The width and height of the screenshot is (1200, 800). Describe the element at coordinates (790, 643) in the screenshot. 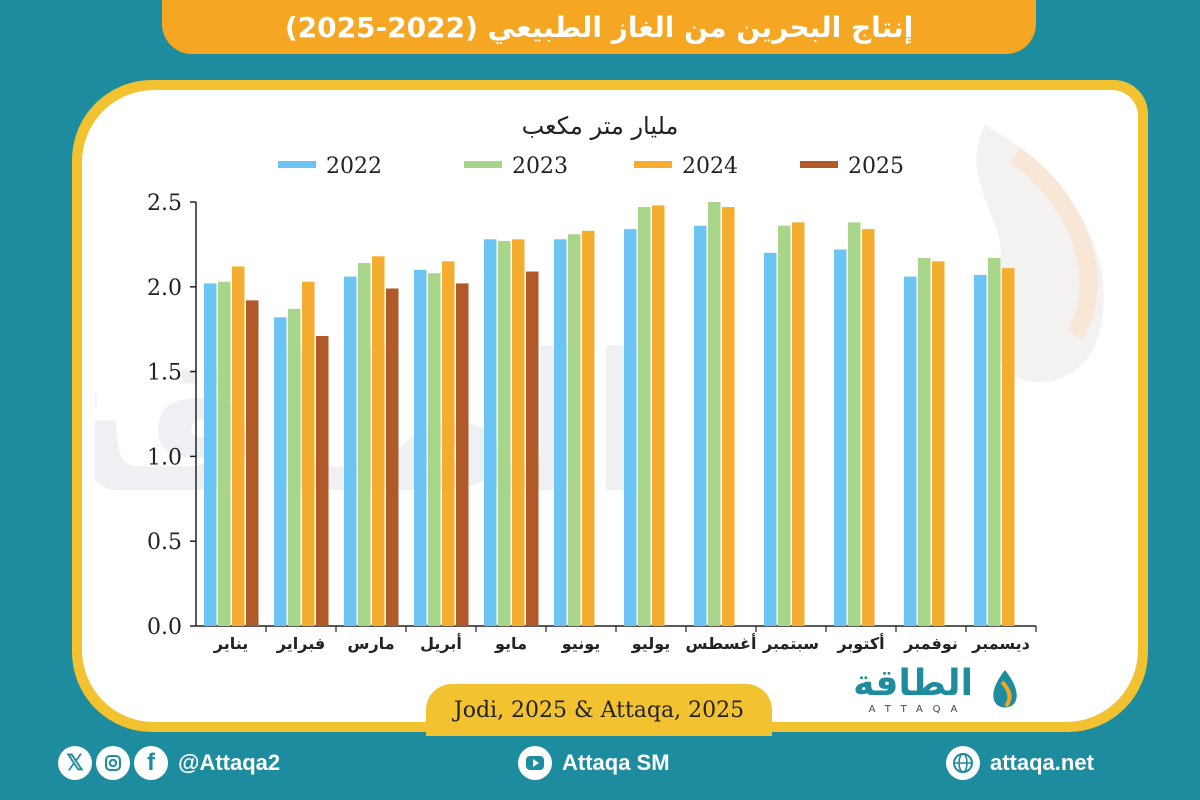

I see `x-tick-label: سبتمبر` at that location.